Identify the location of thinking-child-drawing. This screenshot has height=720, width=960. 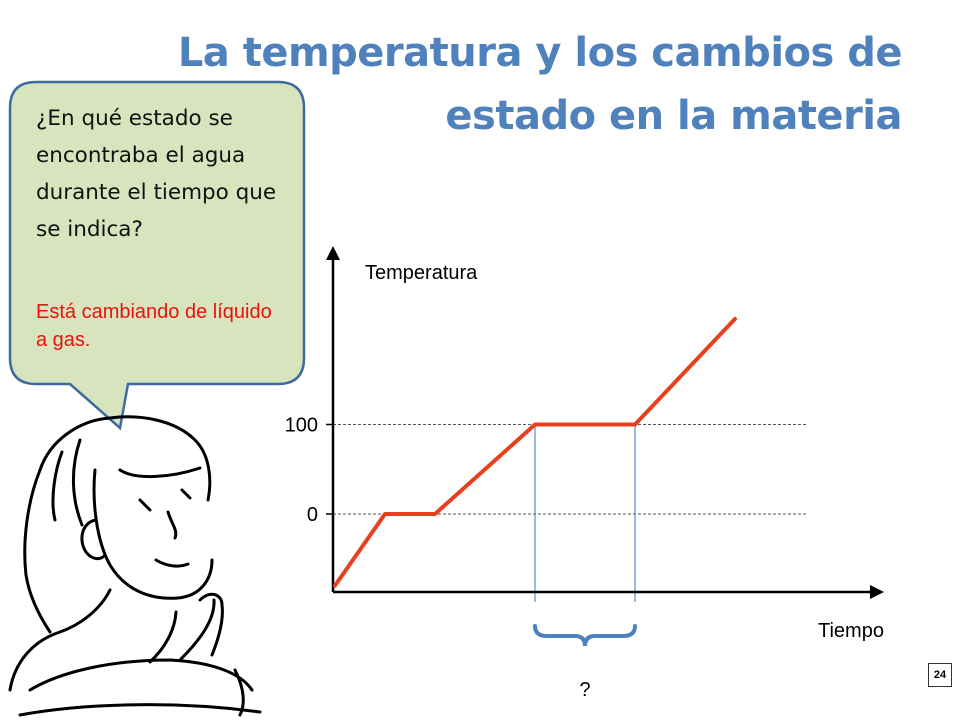
(135, 566).